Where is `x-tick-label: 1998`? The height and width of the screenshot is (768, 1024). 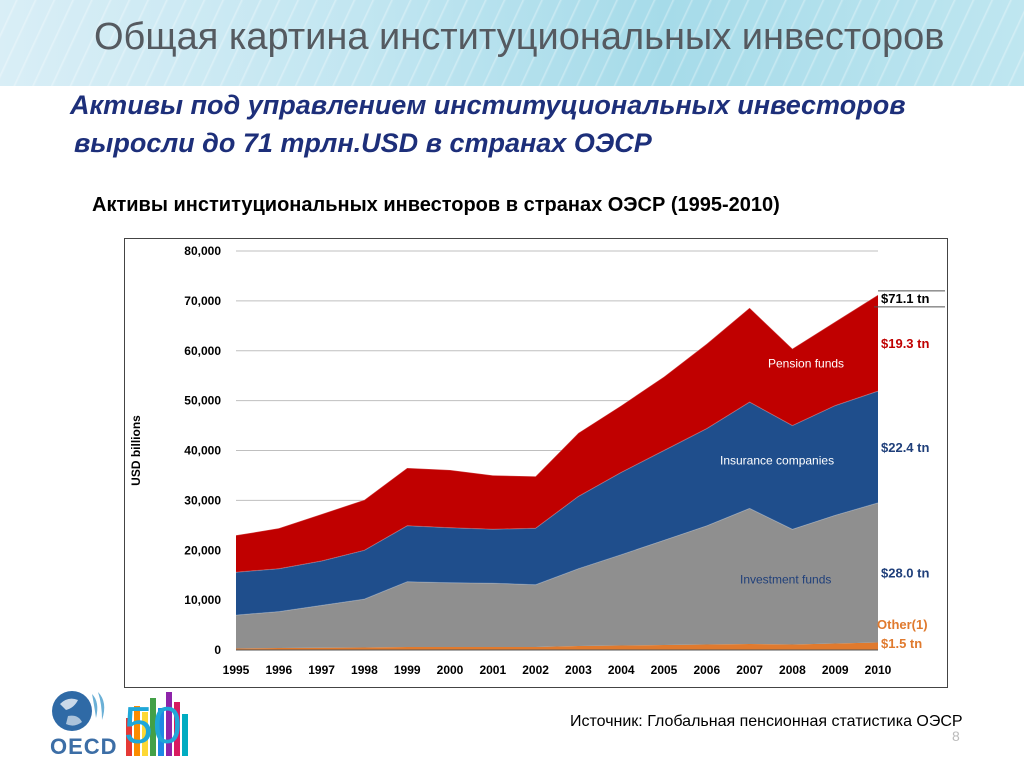
x-tick-label: 1998 is located at coordinates (364, 670).